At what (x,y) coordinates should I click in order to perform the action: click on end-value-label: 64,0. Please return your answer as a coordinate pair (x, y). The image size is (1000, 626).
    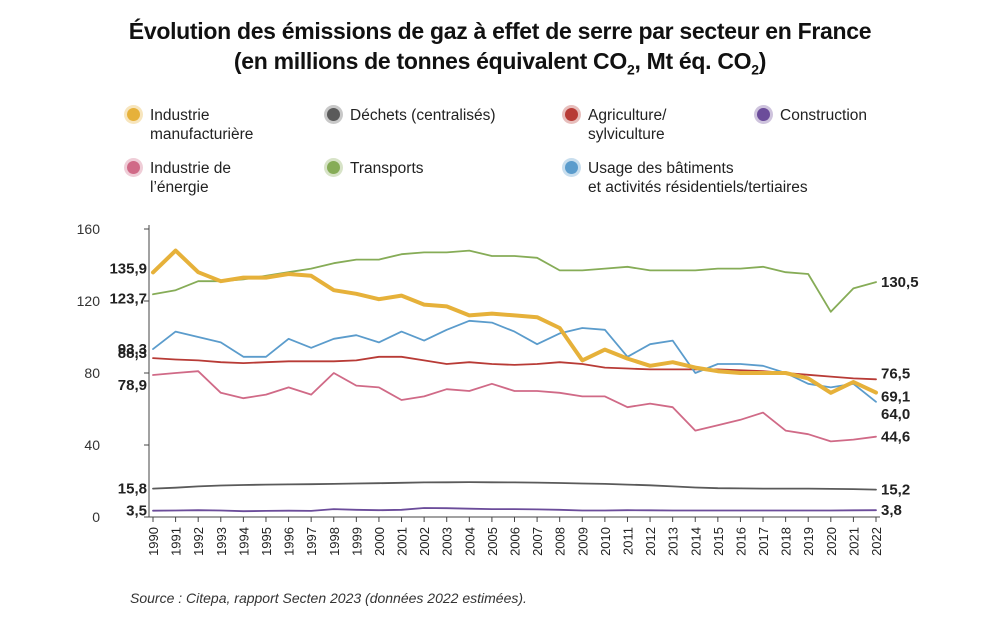
    Looking at the image, I should click on (895, 414).